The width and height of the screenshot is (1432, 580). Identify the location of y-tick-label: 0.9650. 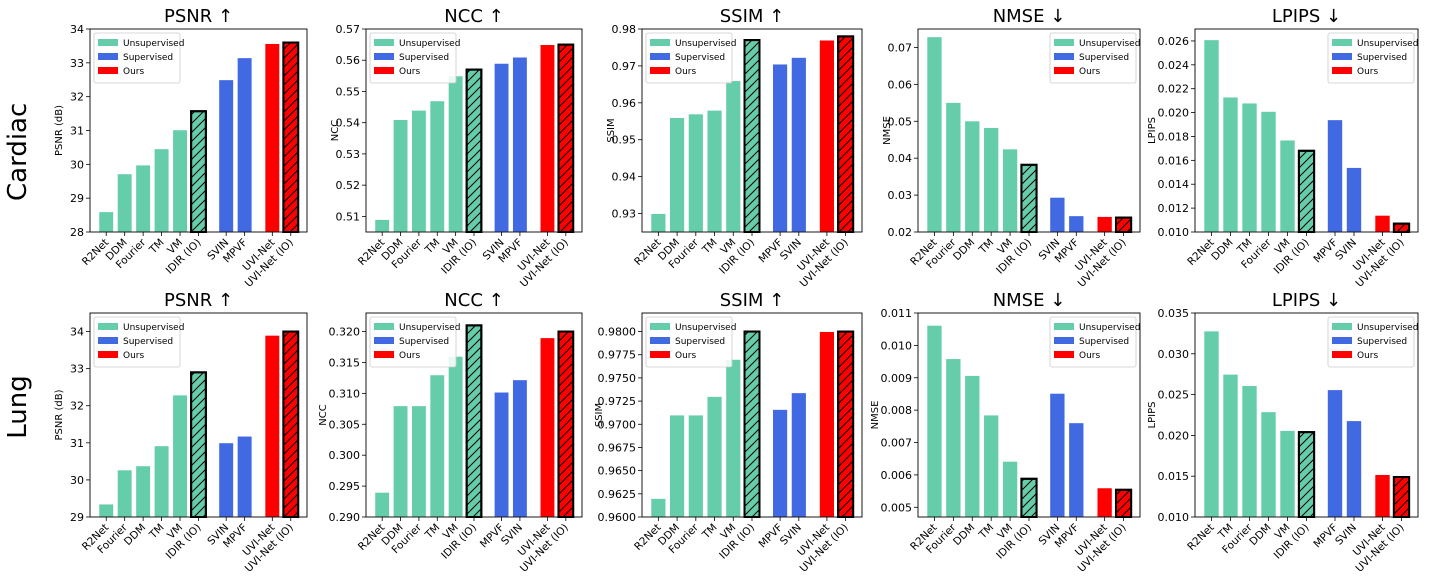
(617, 471).